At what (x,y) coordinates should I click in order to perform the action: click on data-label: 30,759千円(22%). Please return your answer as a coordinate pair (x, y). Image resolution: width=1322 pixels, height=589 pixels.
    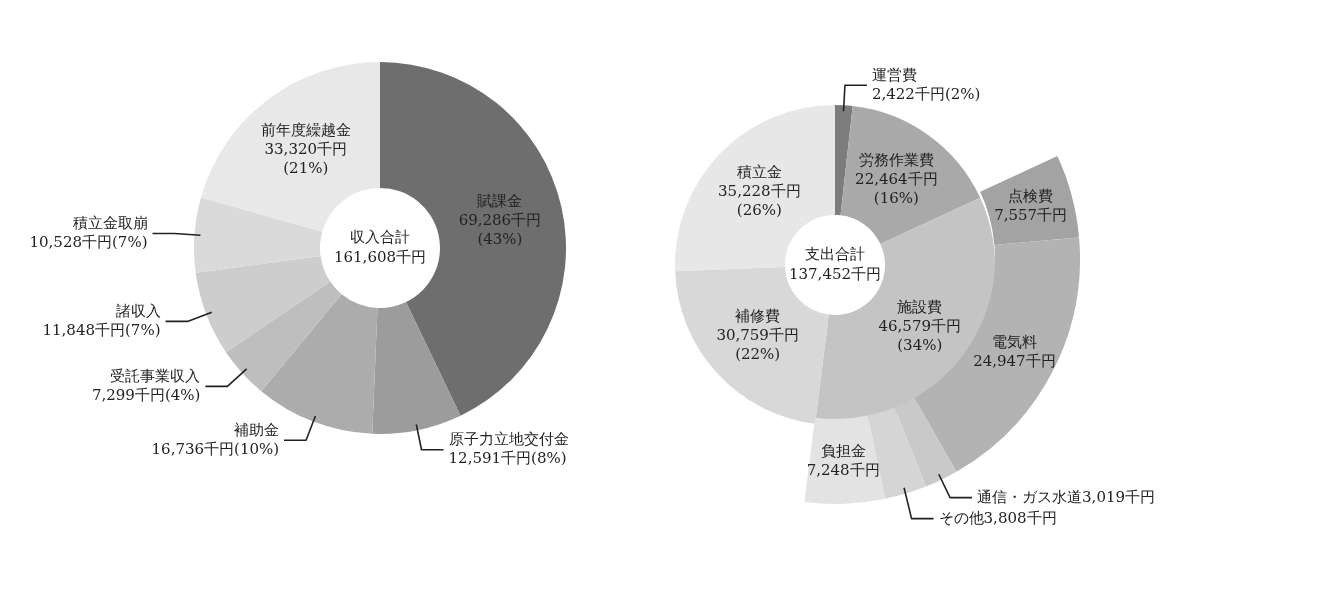
    Looking at the image, I should click on (757, 344).